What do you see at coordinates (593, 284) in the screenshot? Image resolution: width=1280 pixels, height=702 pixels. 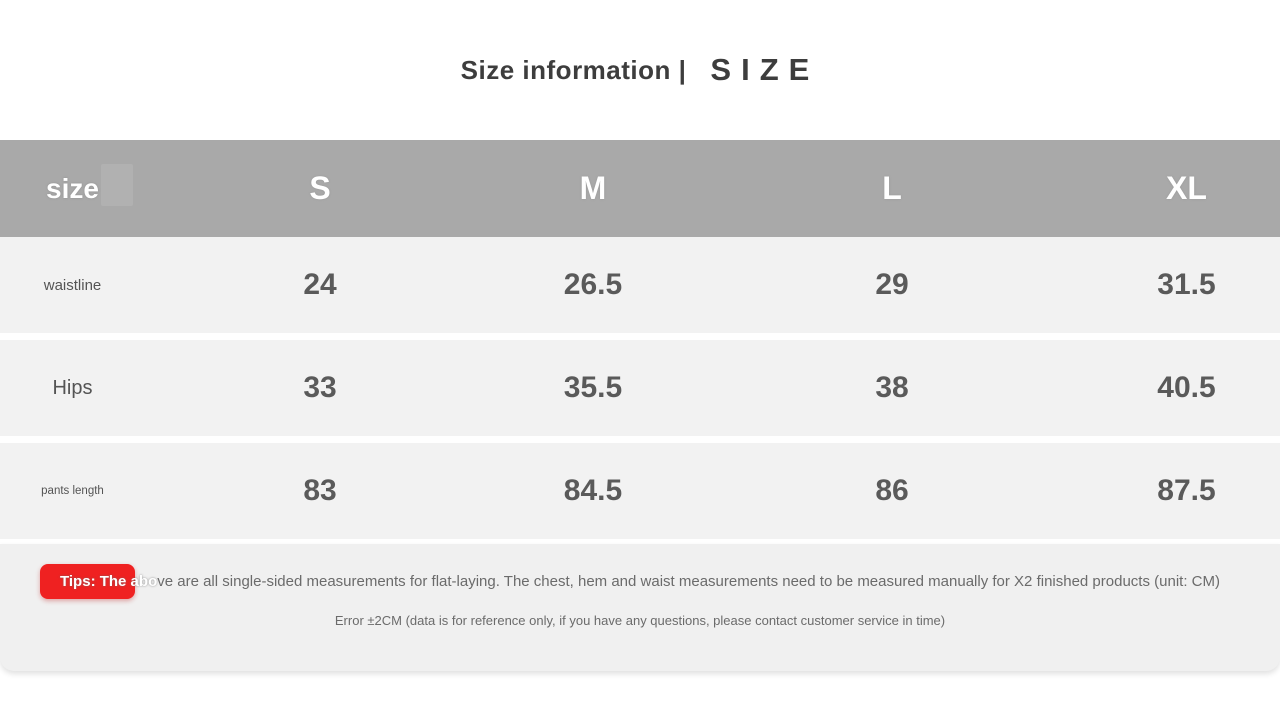 I see `cell-waistline-m: 26.5` at bounding box center [593, 284].